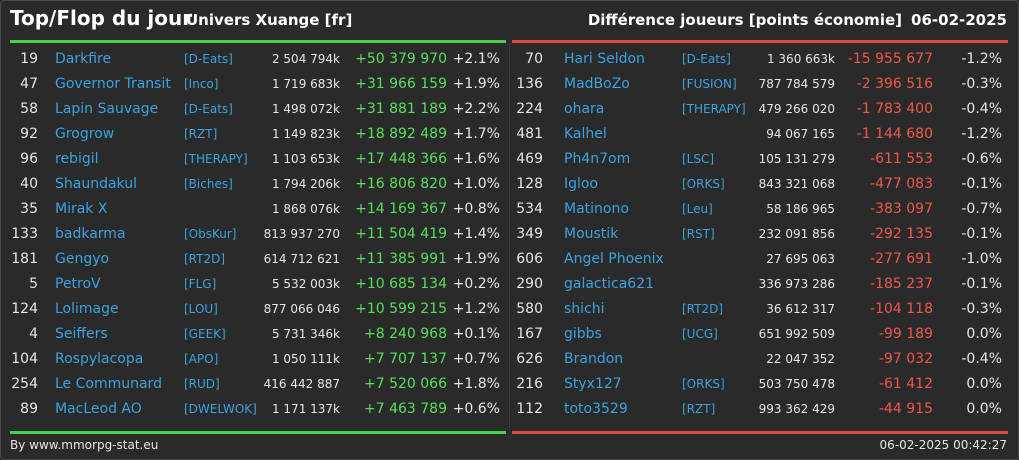 The image size is (1019, 460). Describe the element at coordinates (200, 284) in the screenshot. I see `guild-tag-link: [FLG]` at that location.